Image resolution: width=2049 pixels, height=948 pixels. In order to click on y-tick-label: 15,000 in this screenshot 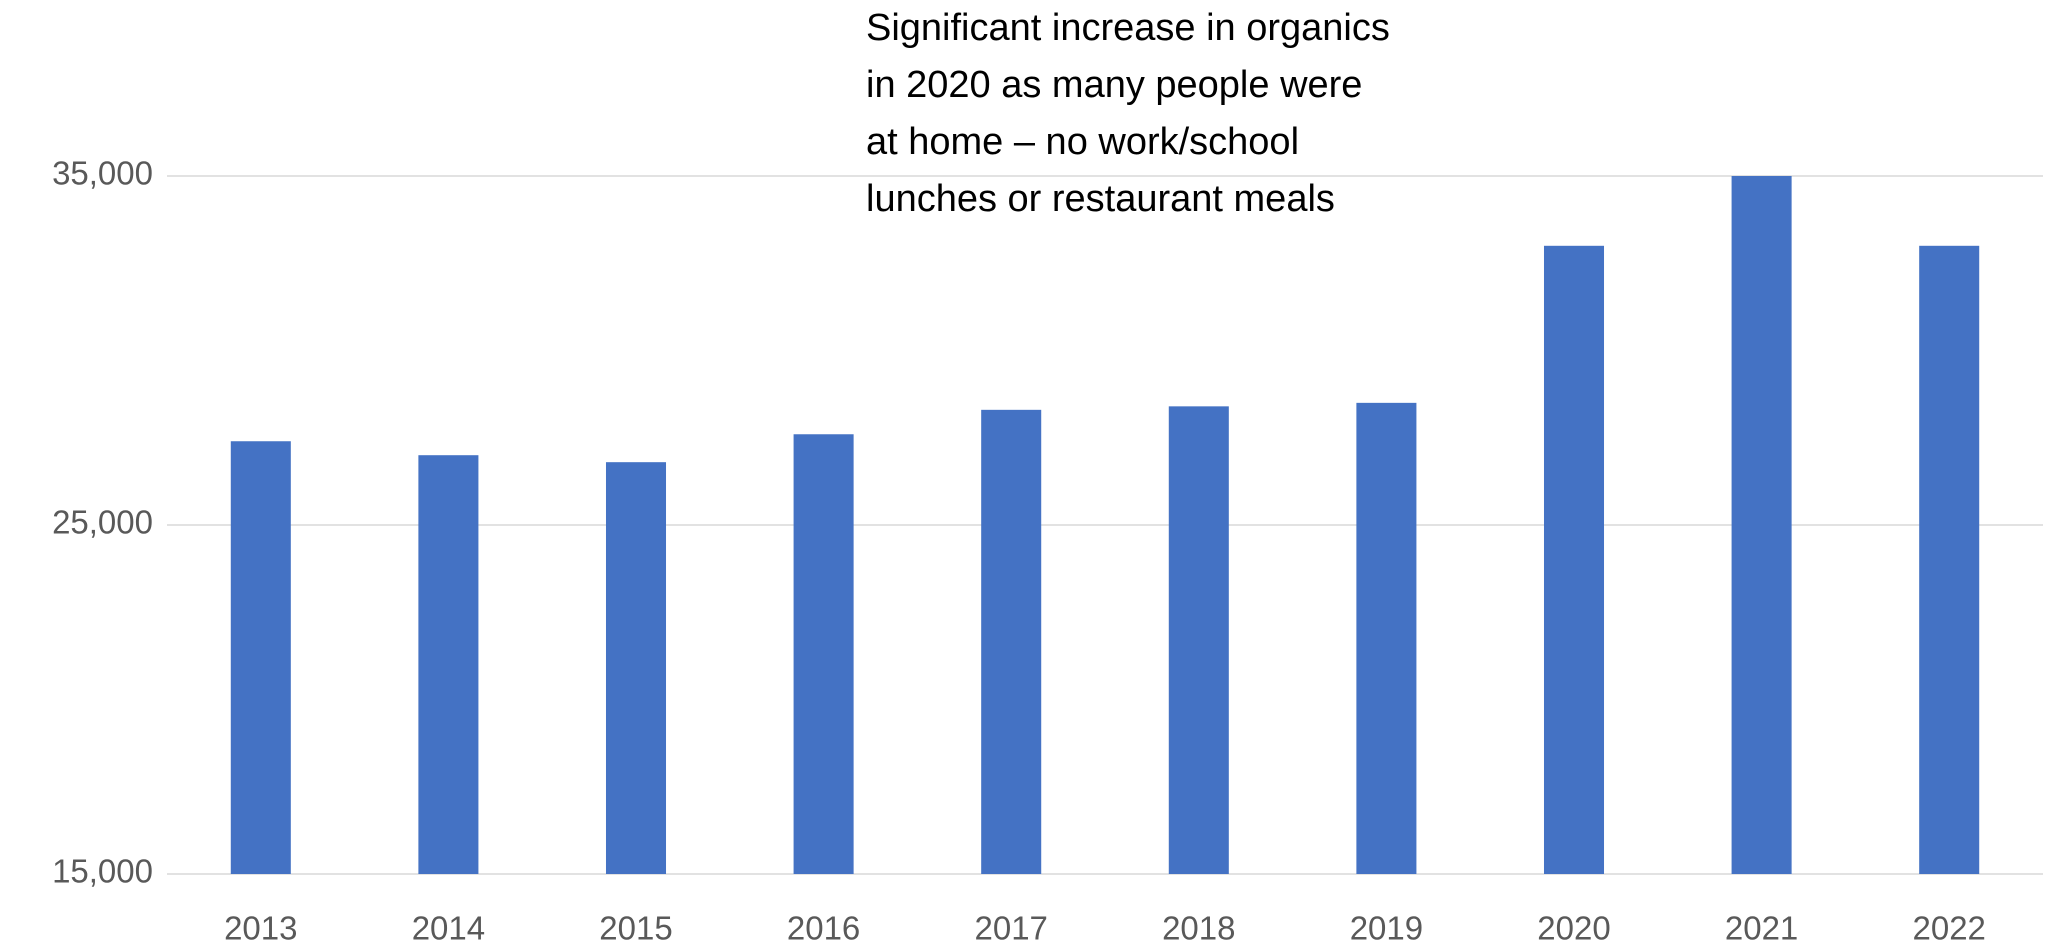, I will do `click(102, 871)`.